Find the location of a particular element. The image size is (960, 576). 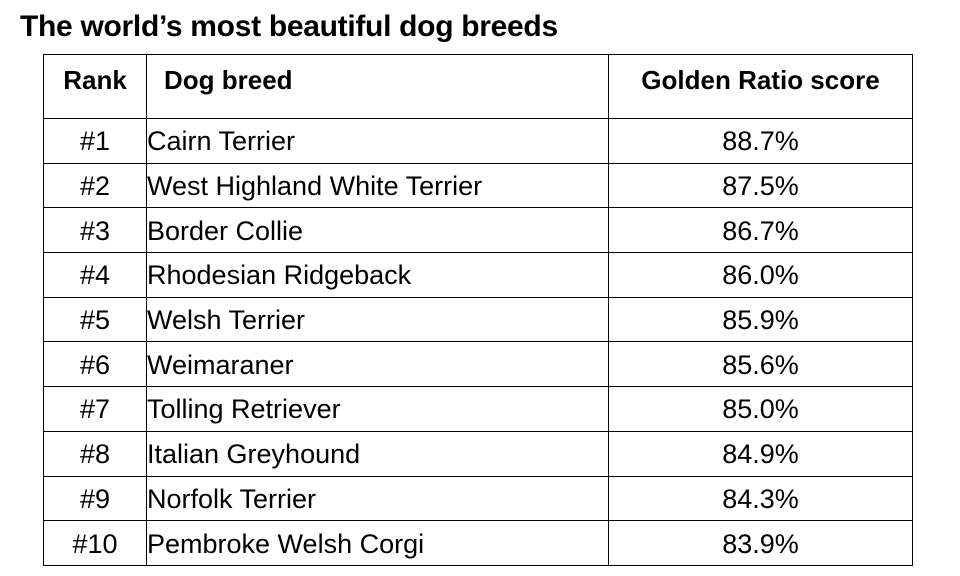

rank-cell: #9 is located at coordinates (95, 498).